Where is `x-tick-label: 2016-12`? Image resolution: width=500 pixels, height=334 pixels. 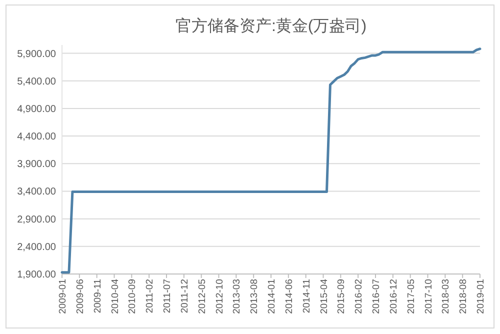
x-tick-label: 2016-12 is located at coordinates (394, 296).